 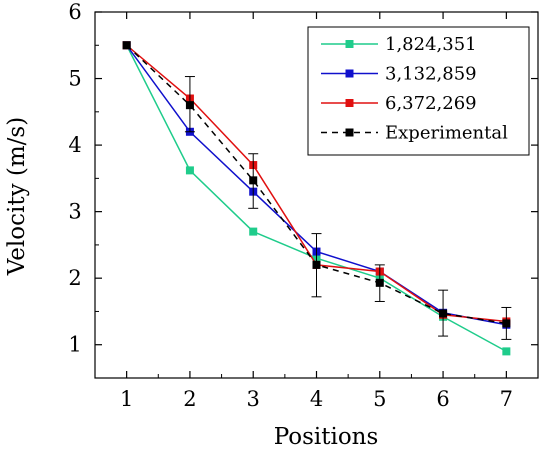 I want to click on x-tick-label: 3, so click(x=253, y=399).